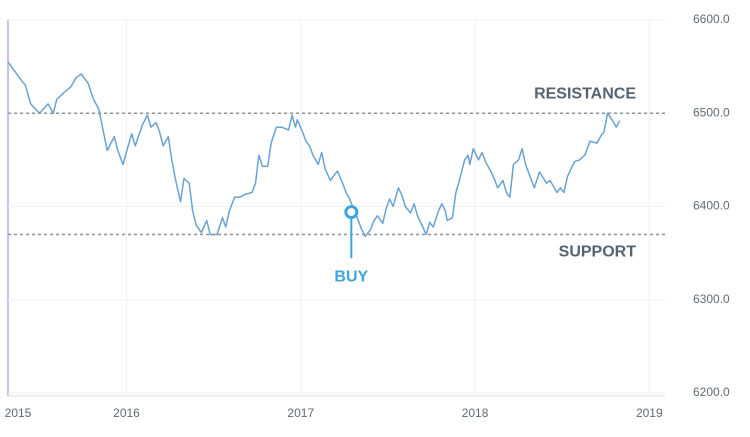  Describe the element at coordinates (711, 299) in the screenshot. I see `y-tick-label: 6300.0` at that location.